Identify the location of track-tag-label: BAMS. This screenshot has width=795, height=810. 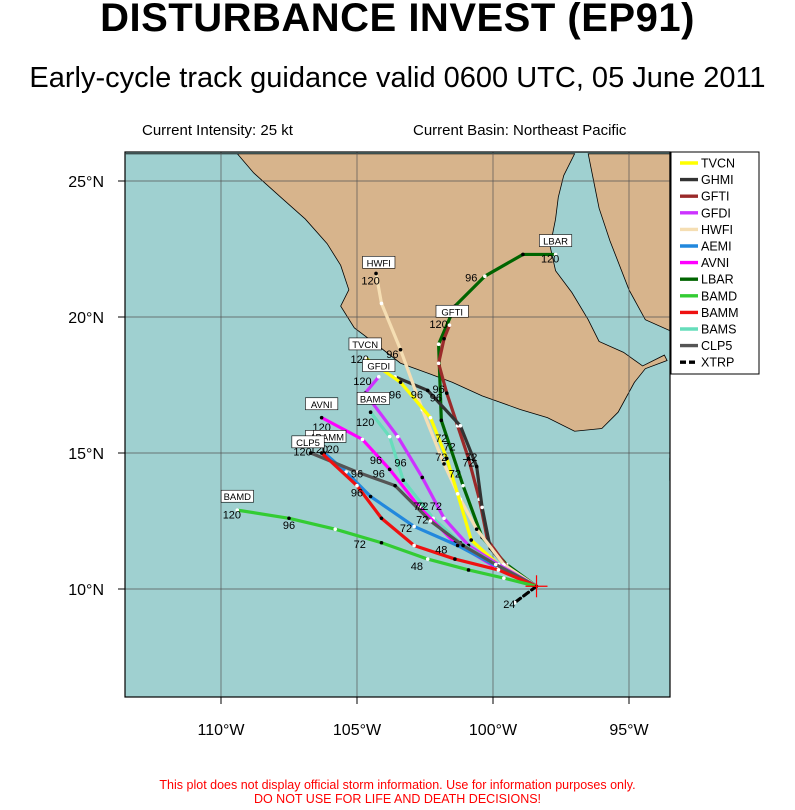
(373, 399).